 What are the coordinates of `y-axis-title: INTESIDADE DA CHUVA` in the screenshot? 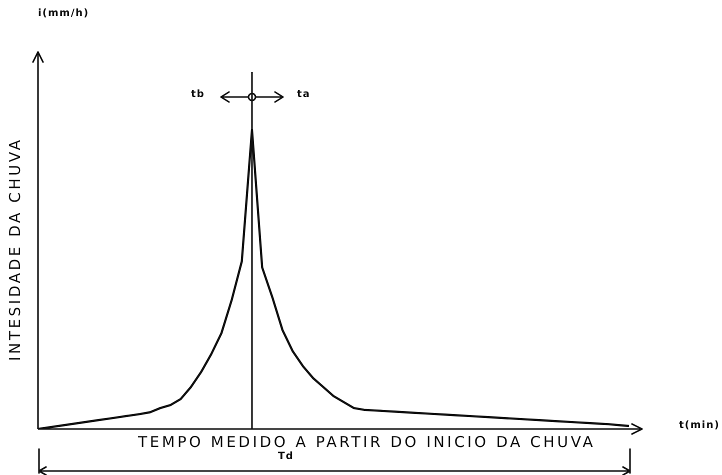 It's located at (15, 248).